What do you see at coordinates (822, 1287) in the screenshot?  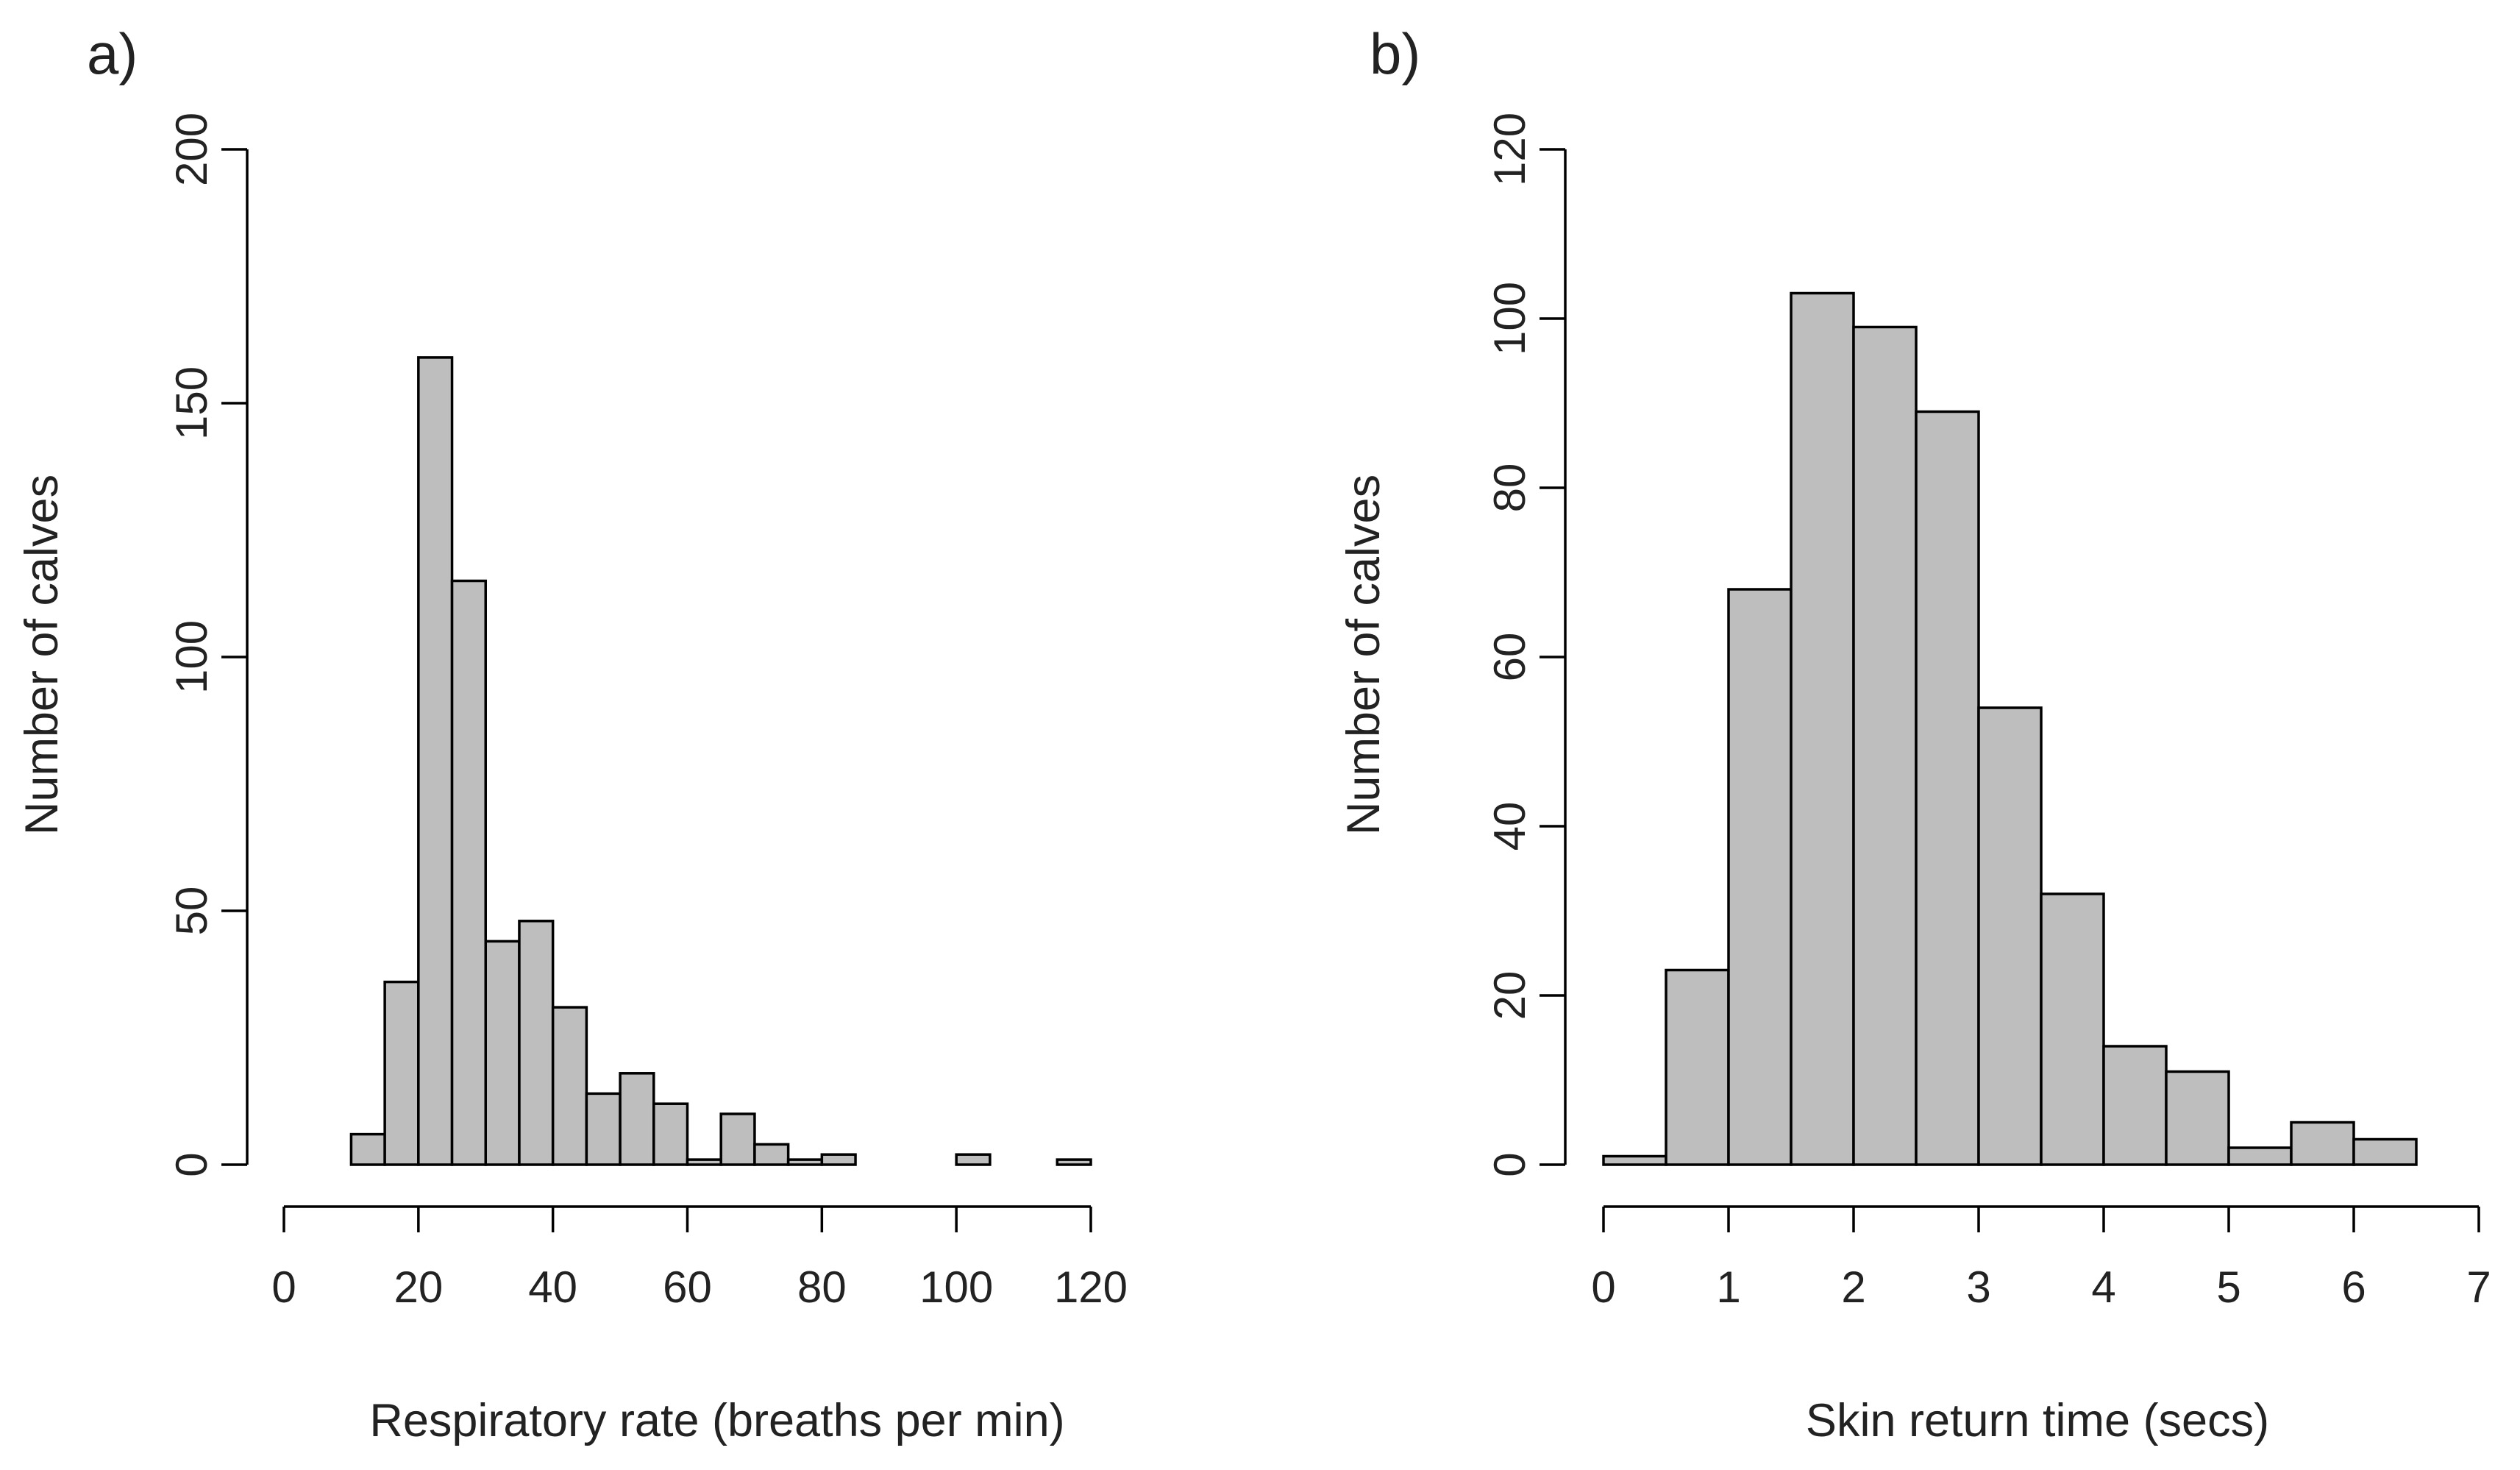 I see `panel-a-x-tick-label-4: 80` at bounding box center [822, 1287].